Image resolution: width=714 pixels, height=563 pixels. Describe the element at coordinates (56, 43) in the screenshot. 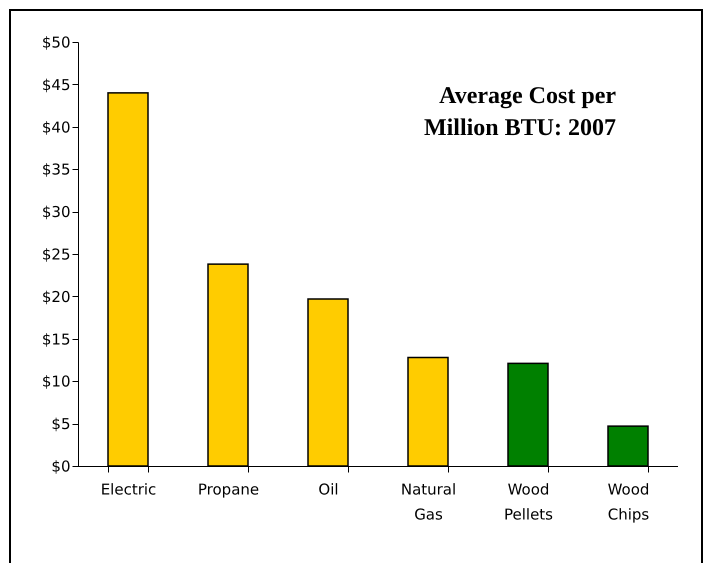

I see `y-tick-label: $50` at that location.